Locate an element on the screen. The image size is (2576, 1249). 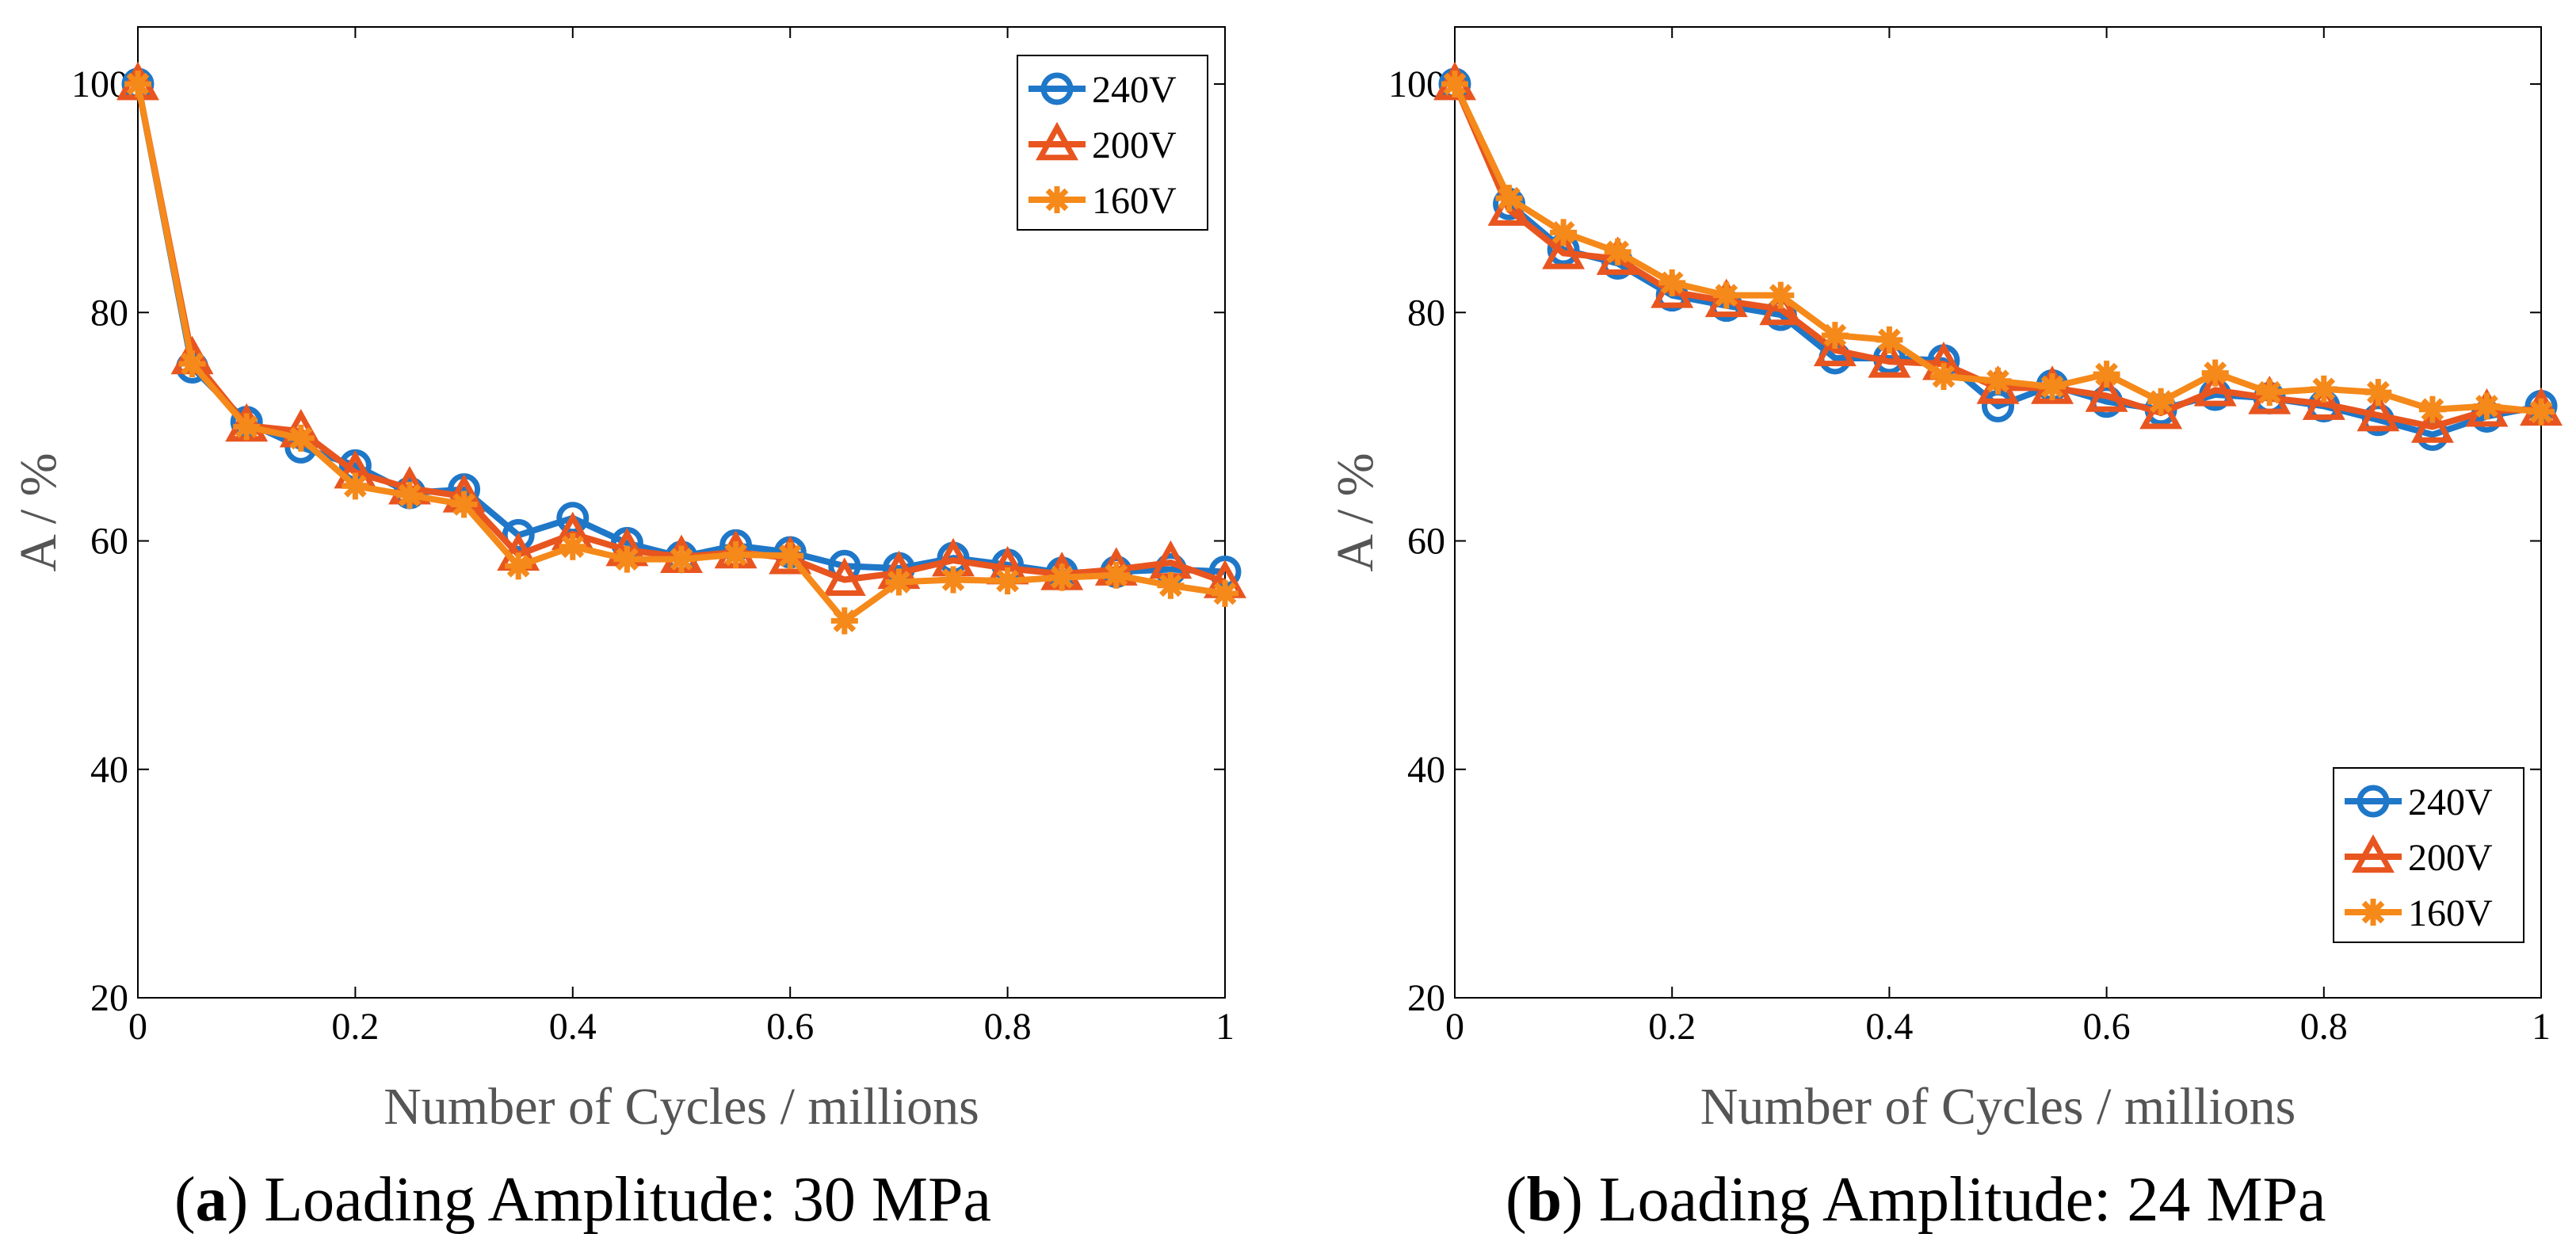
legend-entry-200V: 200V is located at coordinates (2419, 856).